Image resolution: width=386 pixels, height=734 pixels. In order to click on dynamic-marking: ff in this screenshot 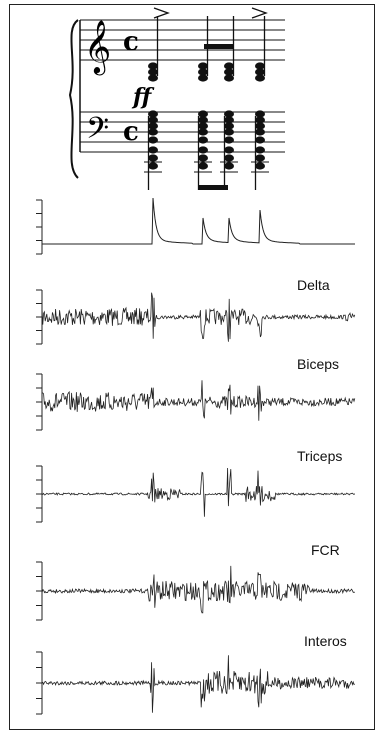, I will do `click(143, 97)`.